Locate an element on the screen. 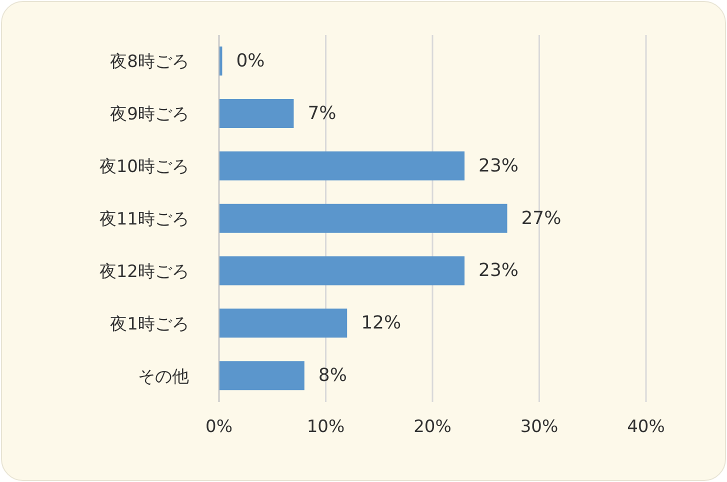  data-label: 0% is located at coordinates (250, 61).